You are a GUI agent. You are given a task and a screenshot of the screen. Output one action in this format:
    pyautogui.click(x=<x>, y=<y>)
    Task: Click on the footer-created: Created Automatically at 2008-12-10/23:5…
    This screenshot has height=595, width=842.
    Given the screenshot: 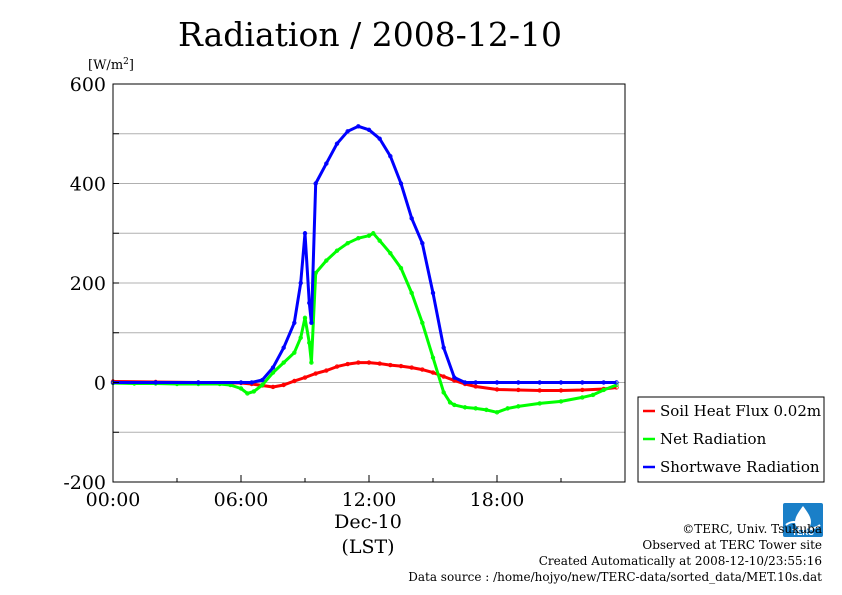 What is the action you would take?
    pyautogui.click(x=680, y=561)
    